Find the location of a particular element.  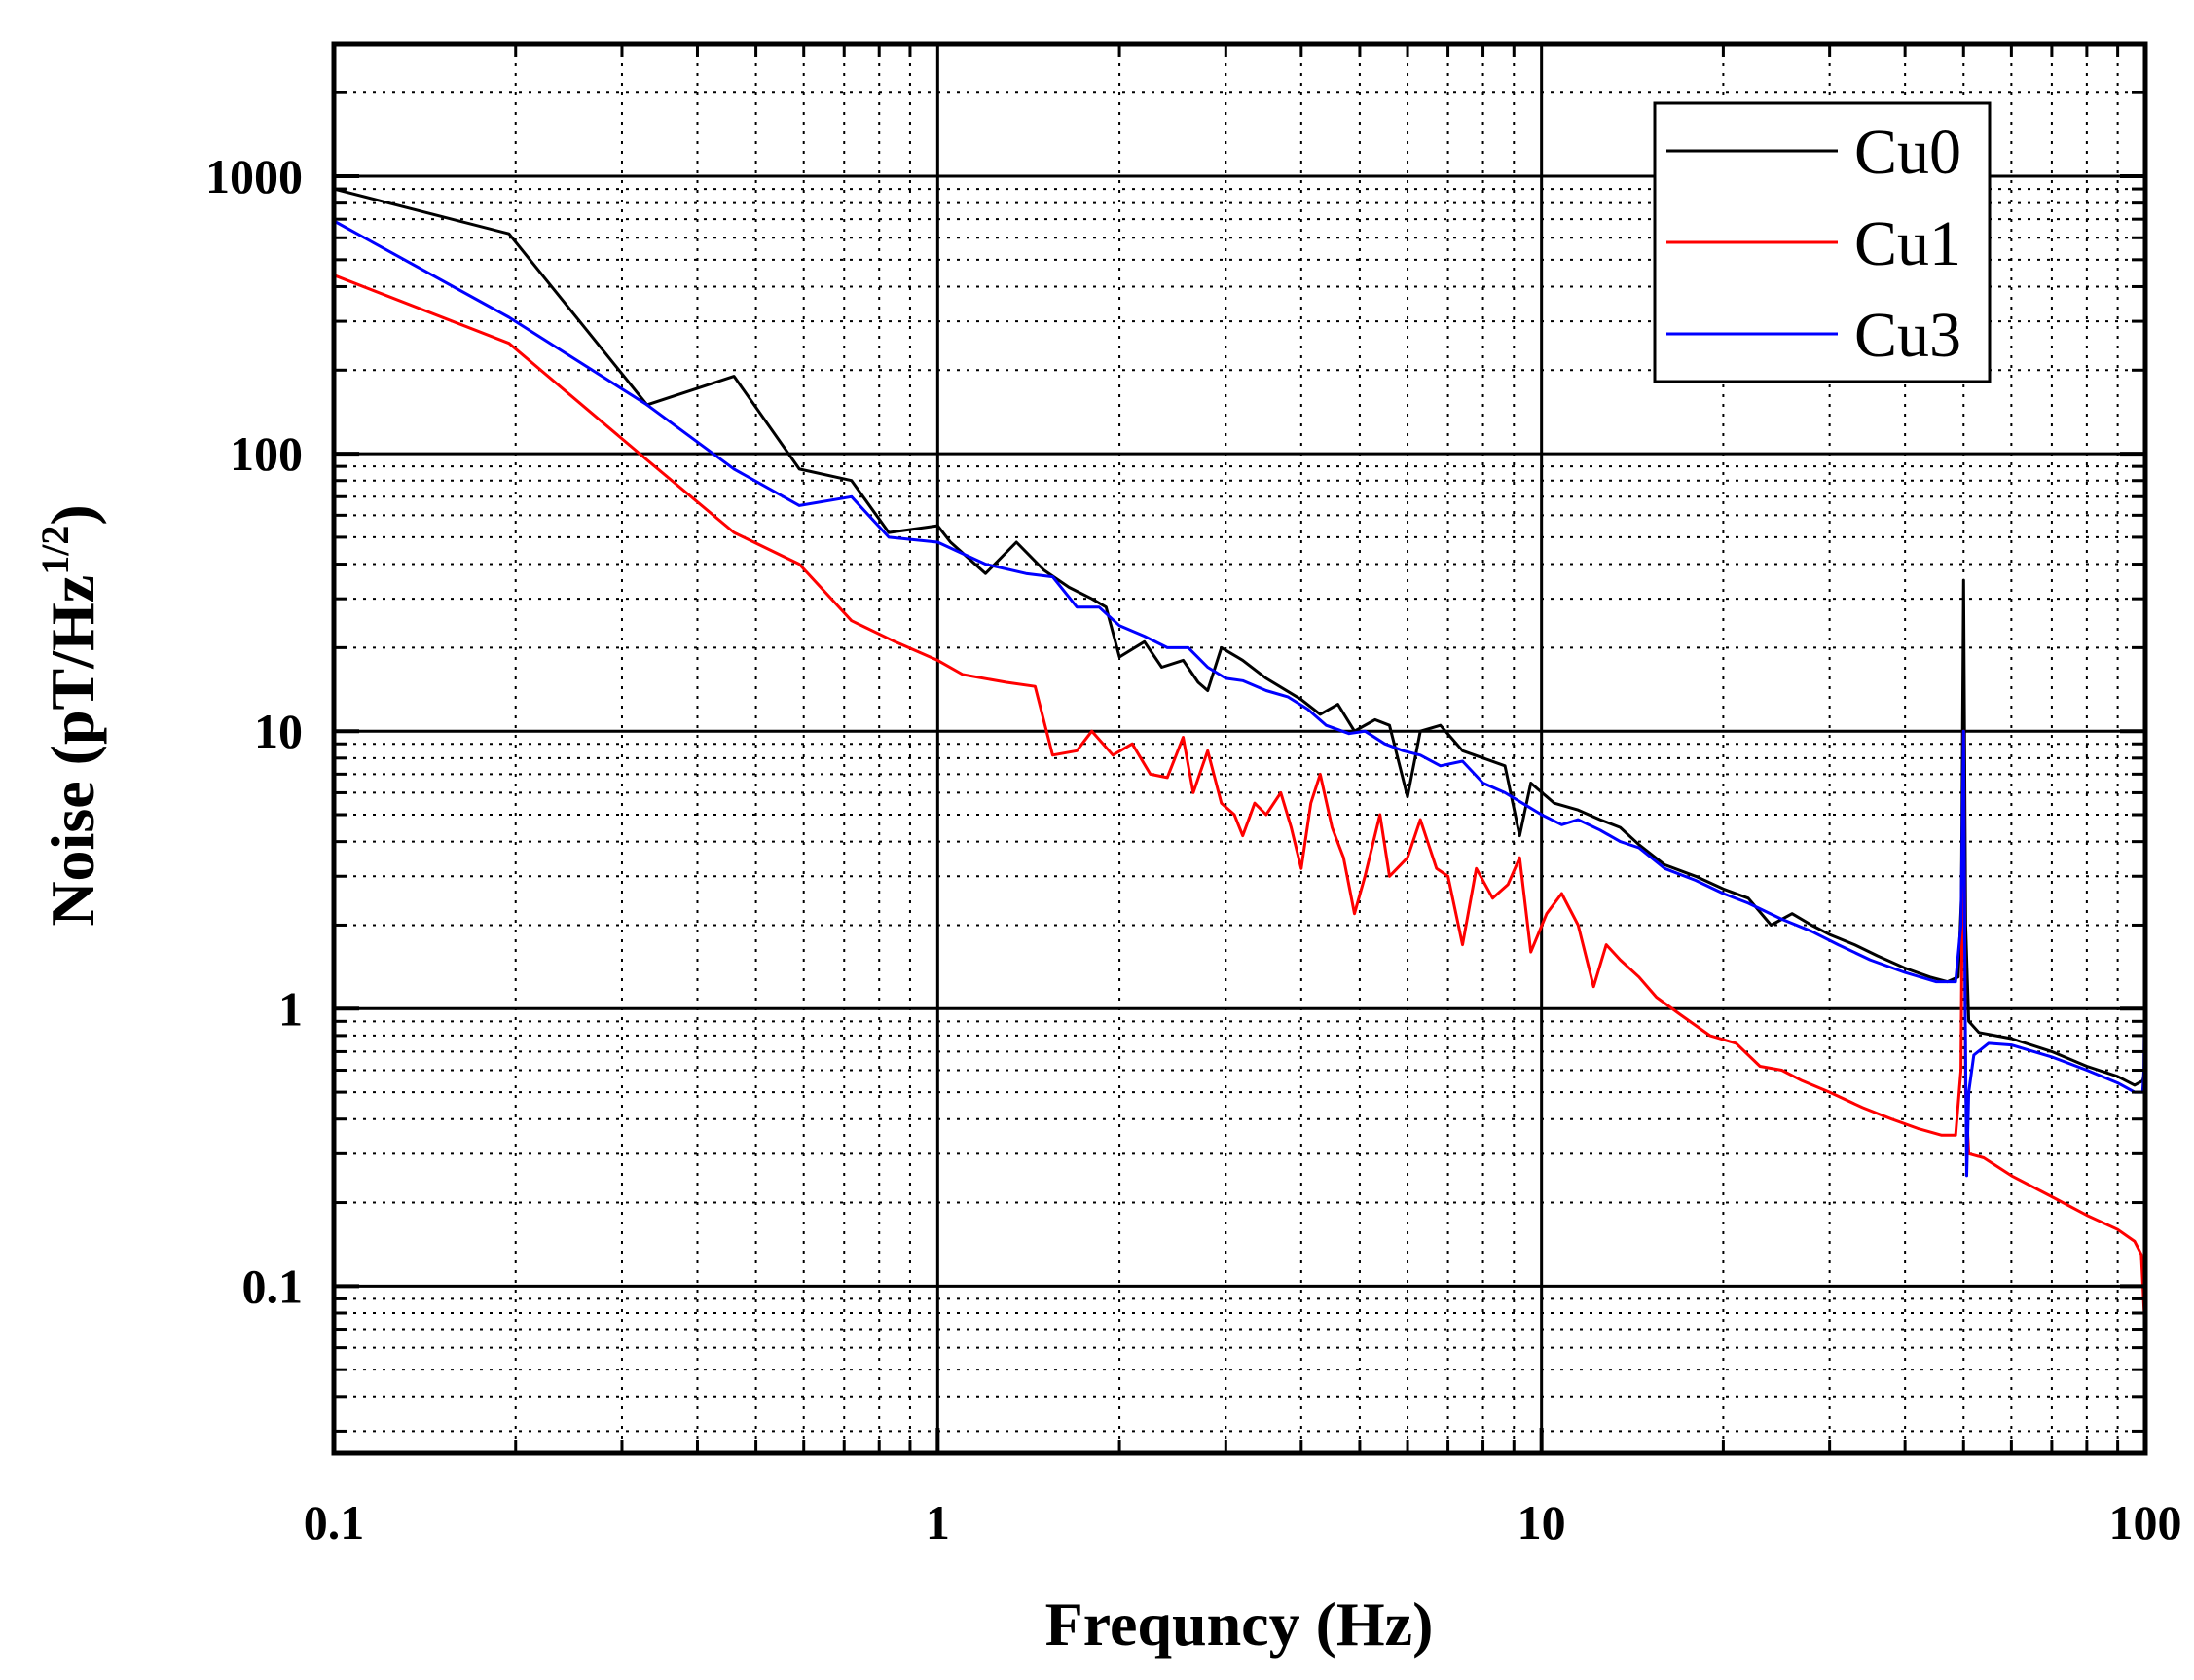

y-tick-label: 0.1 is located at coordinates (273, 1286).